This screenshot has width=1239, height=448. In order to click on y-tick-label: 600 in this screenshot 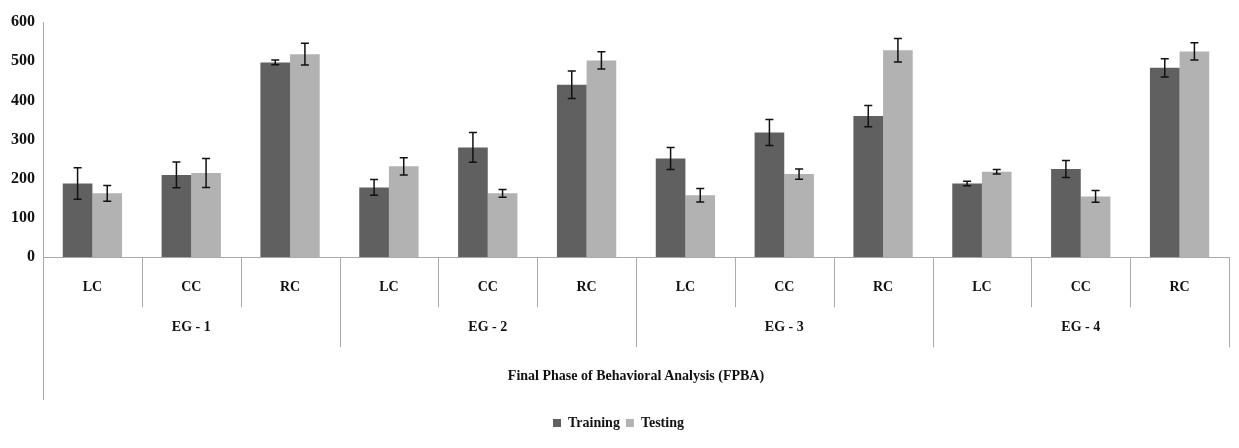, I will do `click(23, 21)`.